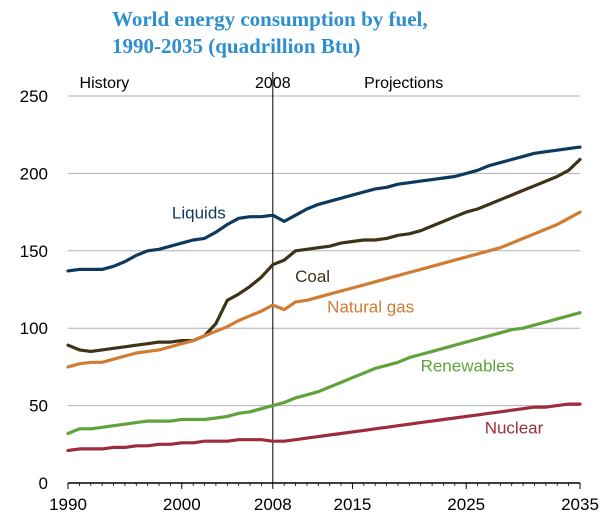 The height and width of the screenshot is (532, 616). I want to click on x-tick-labels: 1990 2000 2008 2015 2025 2035, so click(324, 498).